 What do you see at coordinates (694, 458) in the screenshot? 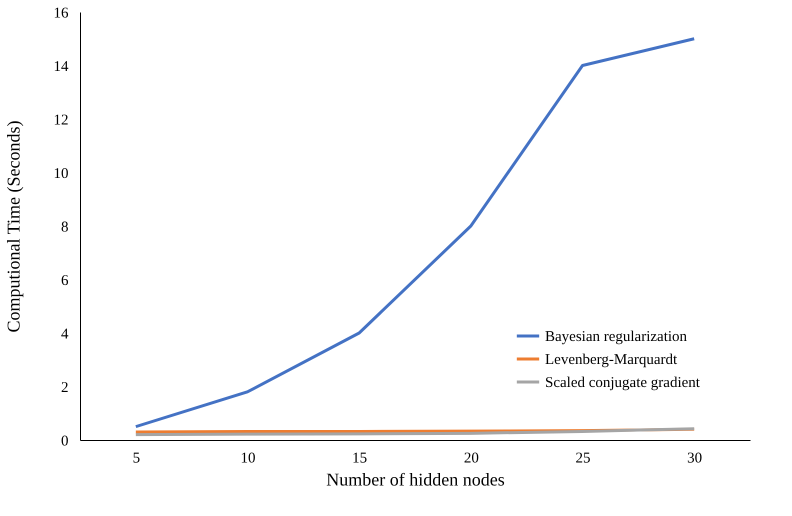
I see `x-tick-label: 30` at bounding box center [694, 458].